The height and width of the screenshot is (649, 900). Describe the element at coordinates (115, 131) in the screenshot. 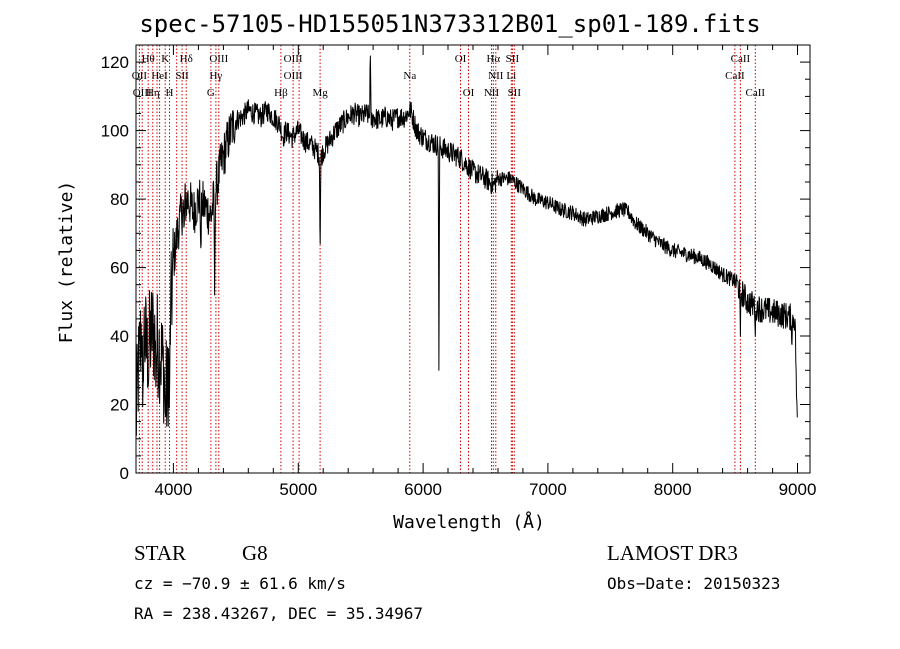

I see `y-tick-label: 100` at that location.